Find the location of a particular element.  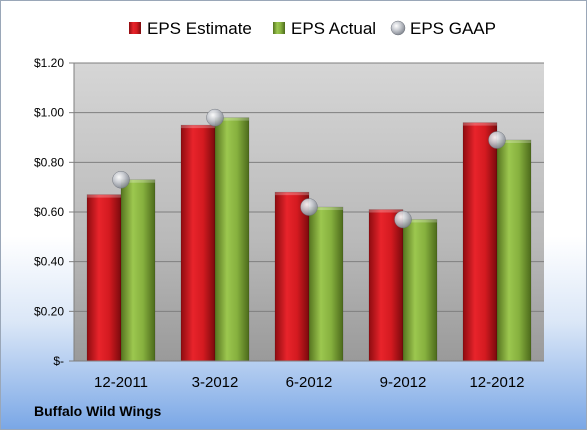

x-tick-label: 12-2012 is located at coordinates (496, 382).